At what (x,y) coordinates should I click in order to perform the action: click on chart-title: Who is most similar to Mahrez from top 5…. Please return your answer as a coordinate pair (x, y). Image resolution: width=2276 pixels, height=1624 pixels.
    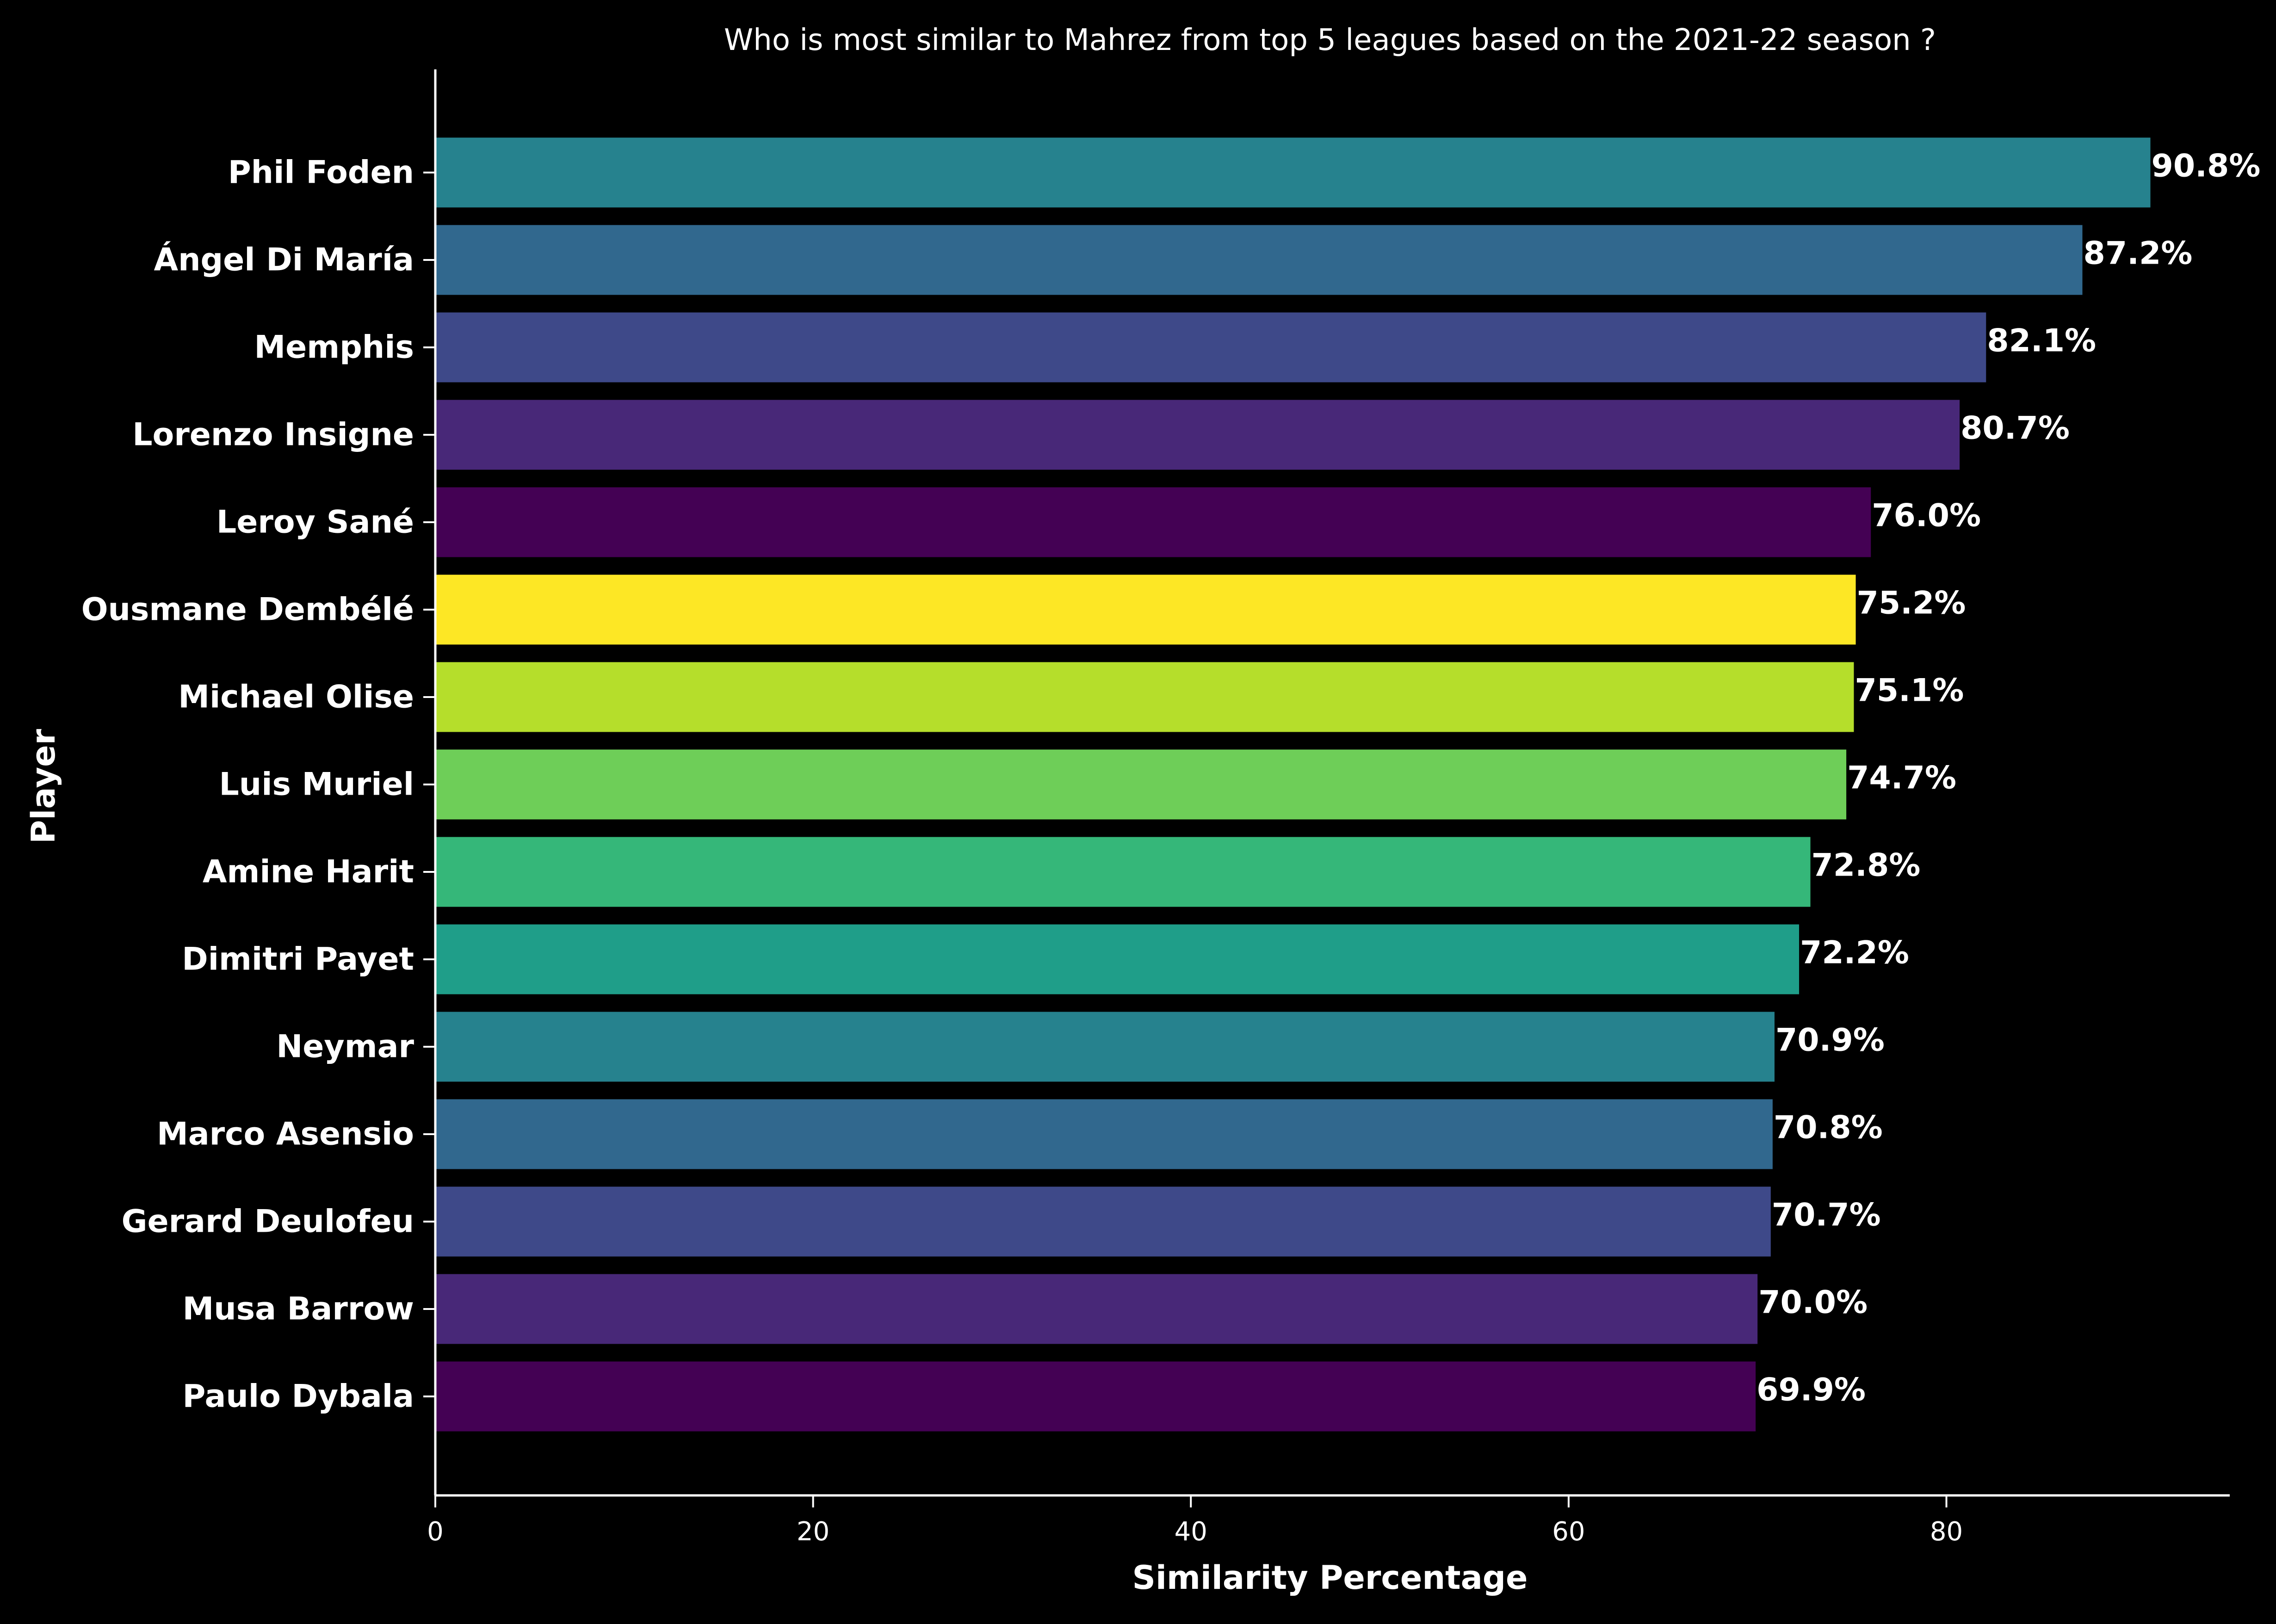
    Looking at the image, I should click on (1330, 40).